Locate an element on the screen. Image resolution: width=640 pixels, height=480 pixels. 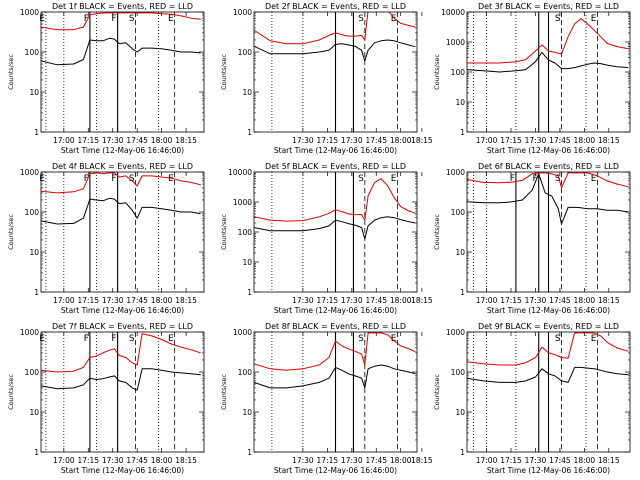
chart-title: Det 4f BLACK = Events, RED = LLD is located at coordinates (122, 166).